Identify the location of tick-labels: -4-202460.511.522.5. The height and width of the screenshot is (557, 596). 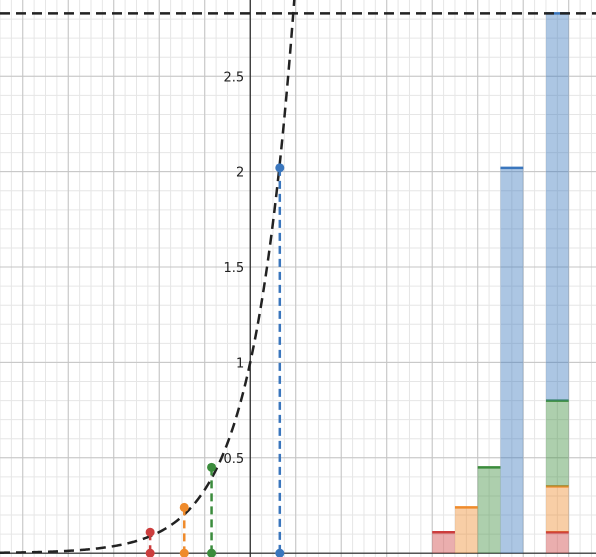
(234, 268).